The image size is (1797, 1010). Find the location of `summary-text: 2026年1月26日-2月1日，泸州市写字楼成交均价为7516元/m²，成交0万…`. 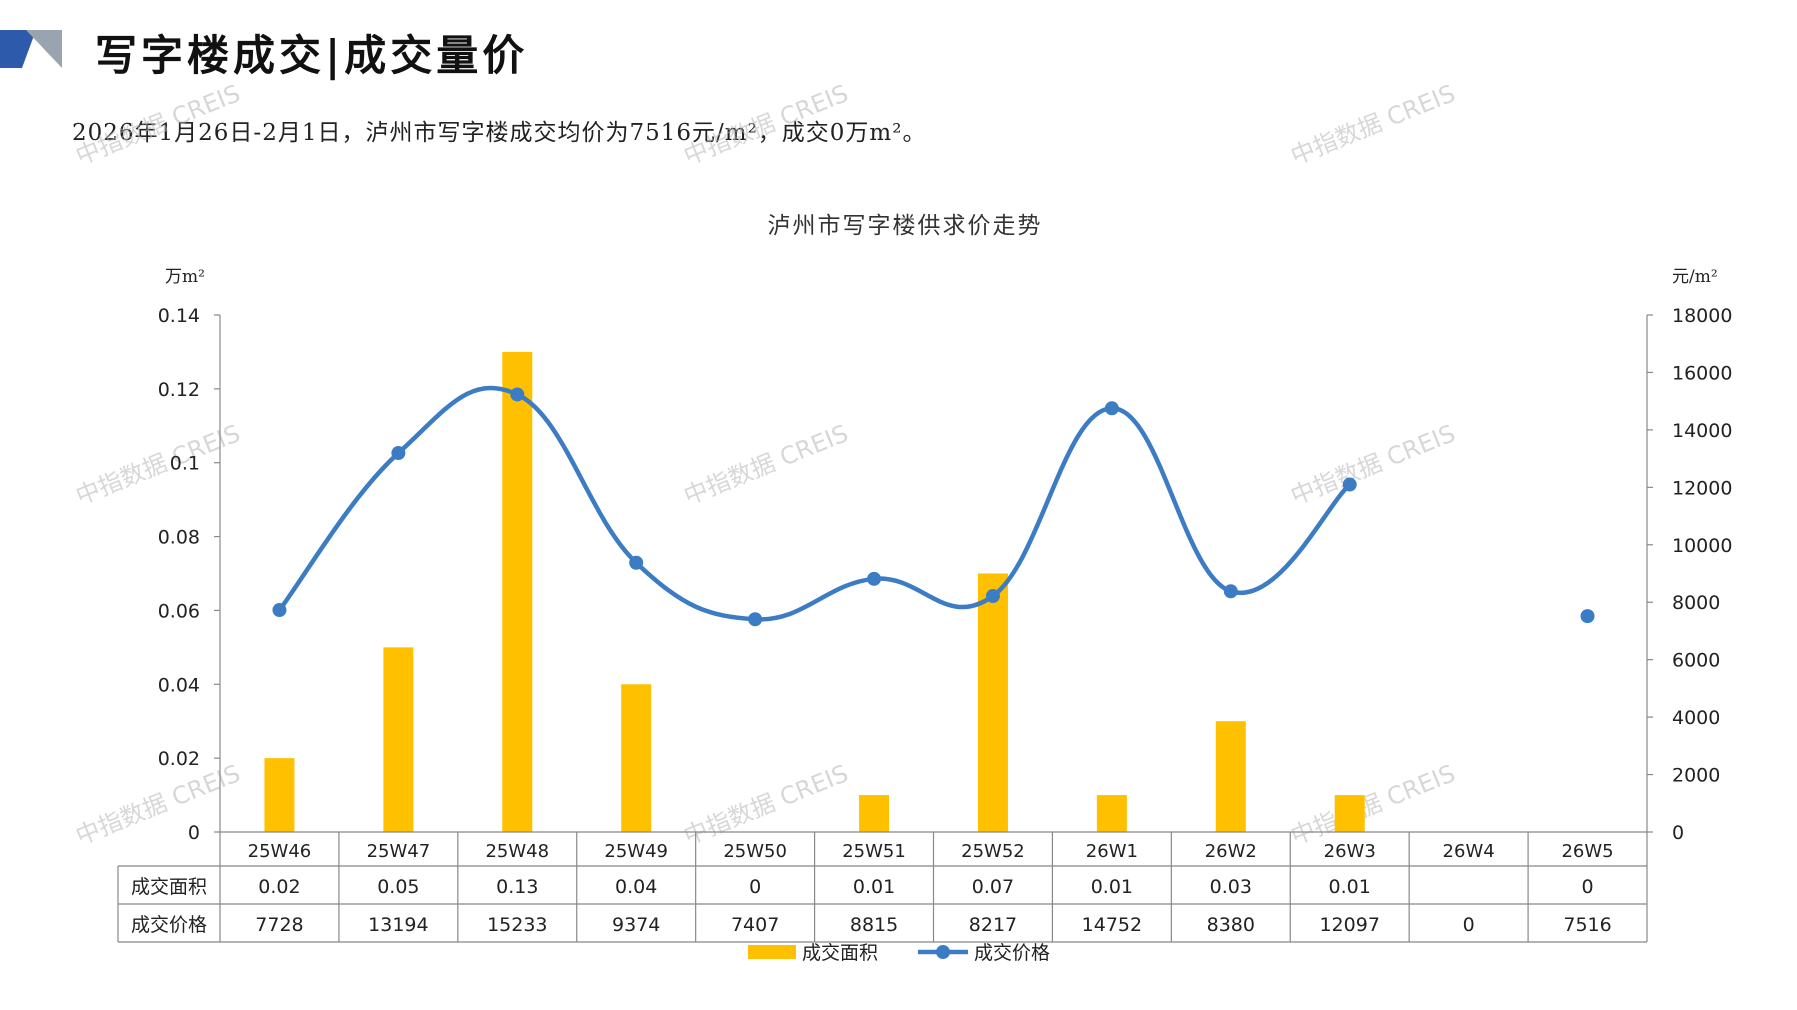

summary-text: 2026年1月26日-2月1日，泸州市写字楼成交均价为7516元/m²，成交0万… is located at coordinates (499, 133).